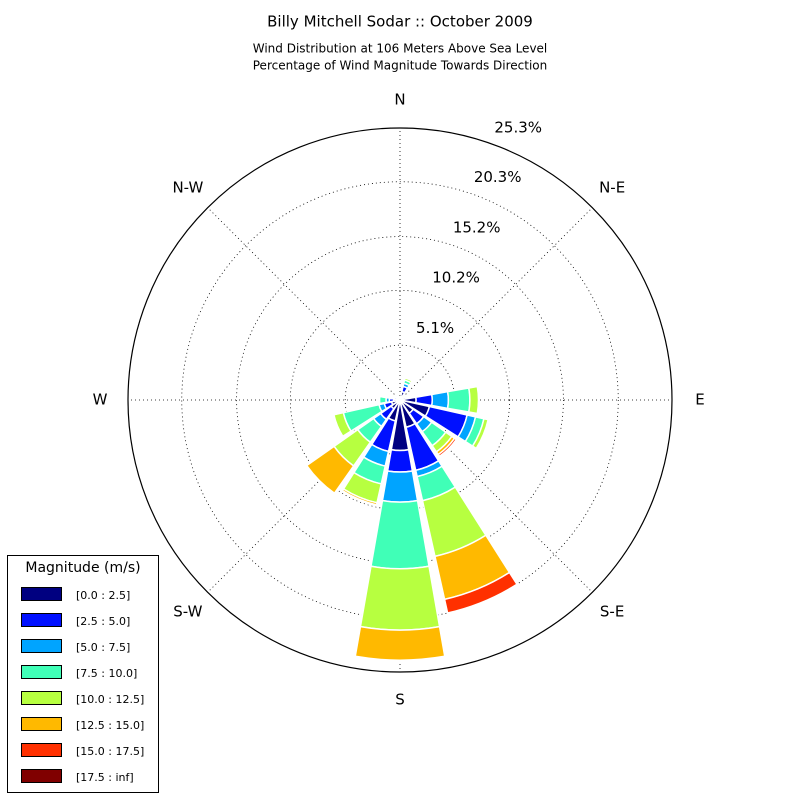 This screenshot has height=800, width=800. I want to click on legend-label: [2.5 : 5.0], so click(103, 621).